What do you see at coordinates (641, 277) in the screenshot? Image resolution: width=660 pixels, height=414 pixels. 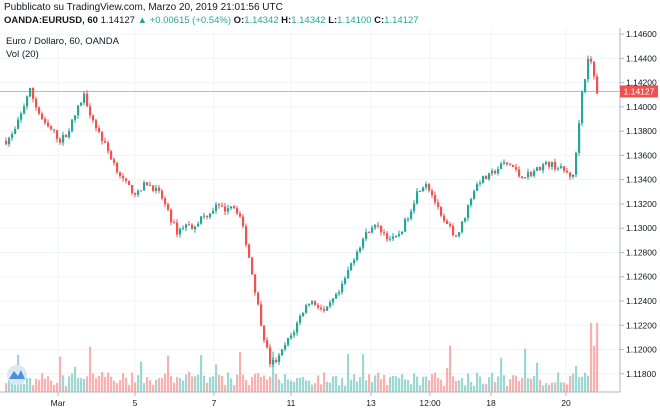 I see `y-tick-label: 1.12600` at bounding box center [641, 277].